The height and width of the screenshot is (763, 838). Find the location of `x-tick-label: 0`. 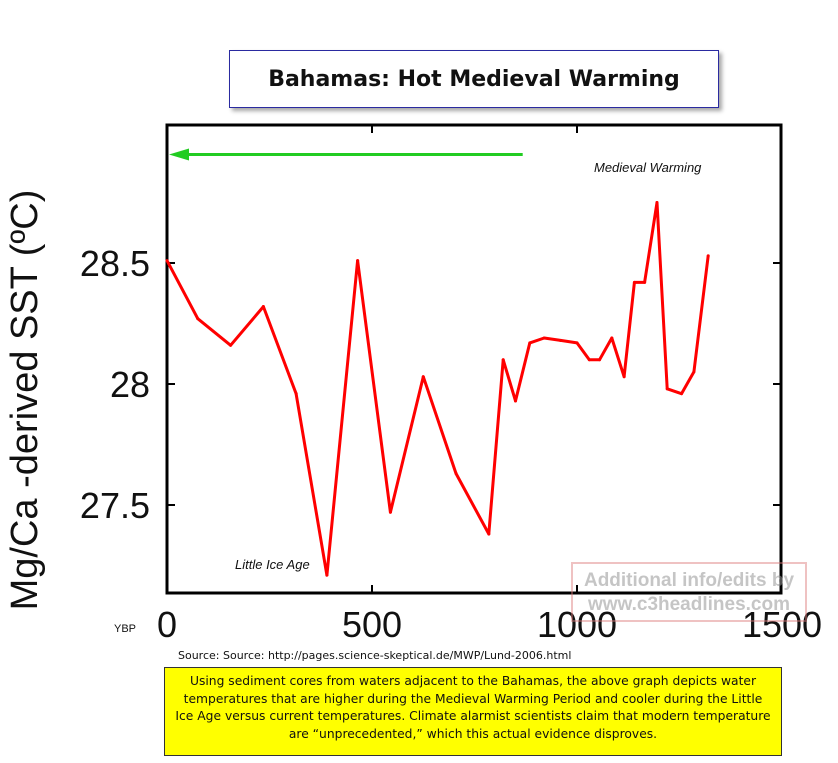

x-tick-label: 0 is located at coordinates (167, 624).